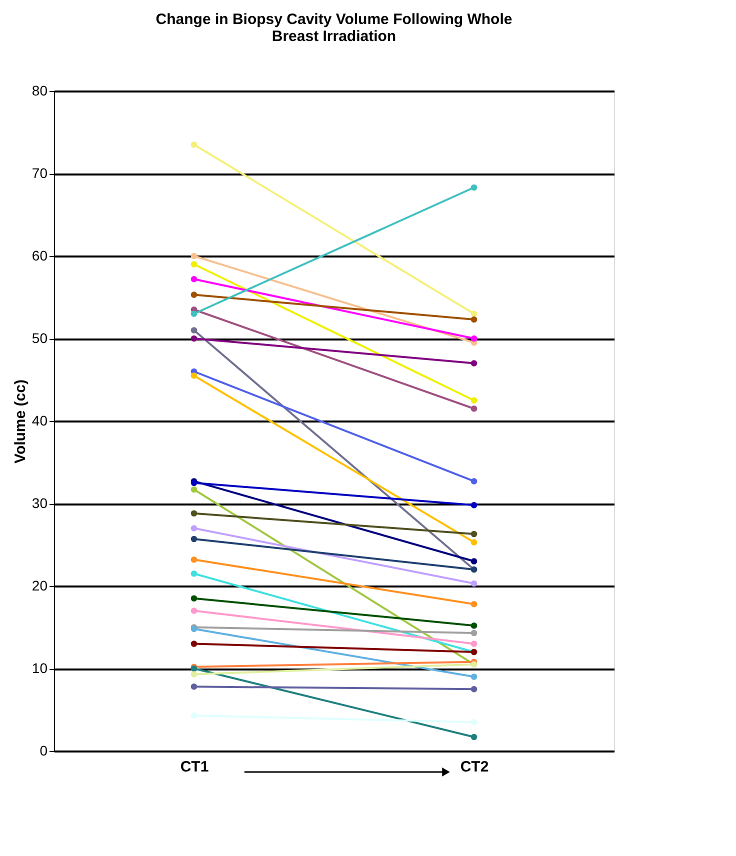  What do you see at coordinates (20, 422) in the screenshot?
I see `y-axis-title: Volume (cc)` at bounding box center [20, 422].